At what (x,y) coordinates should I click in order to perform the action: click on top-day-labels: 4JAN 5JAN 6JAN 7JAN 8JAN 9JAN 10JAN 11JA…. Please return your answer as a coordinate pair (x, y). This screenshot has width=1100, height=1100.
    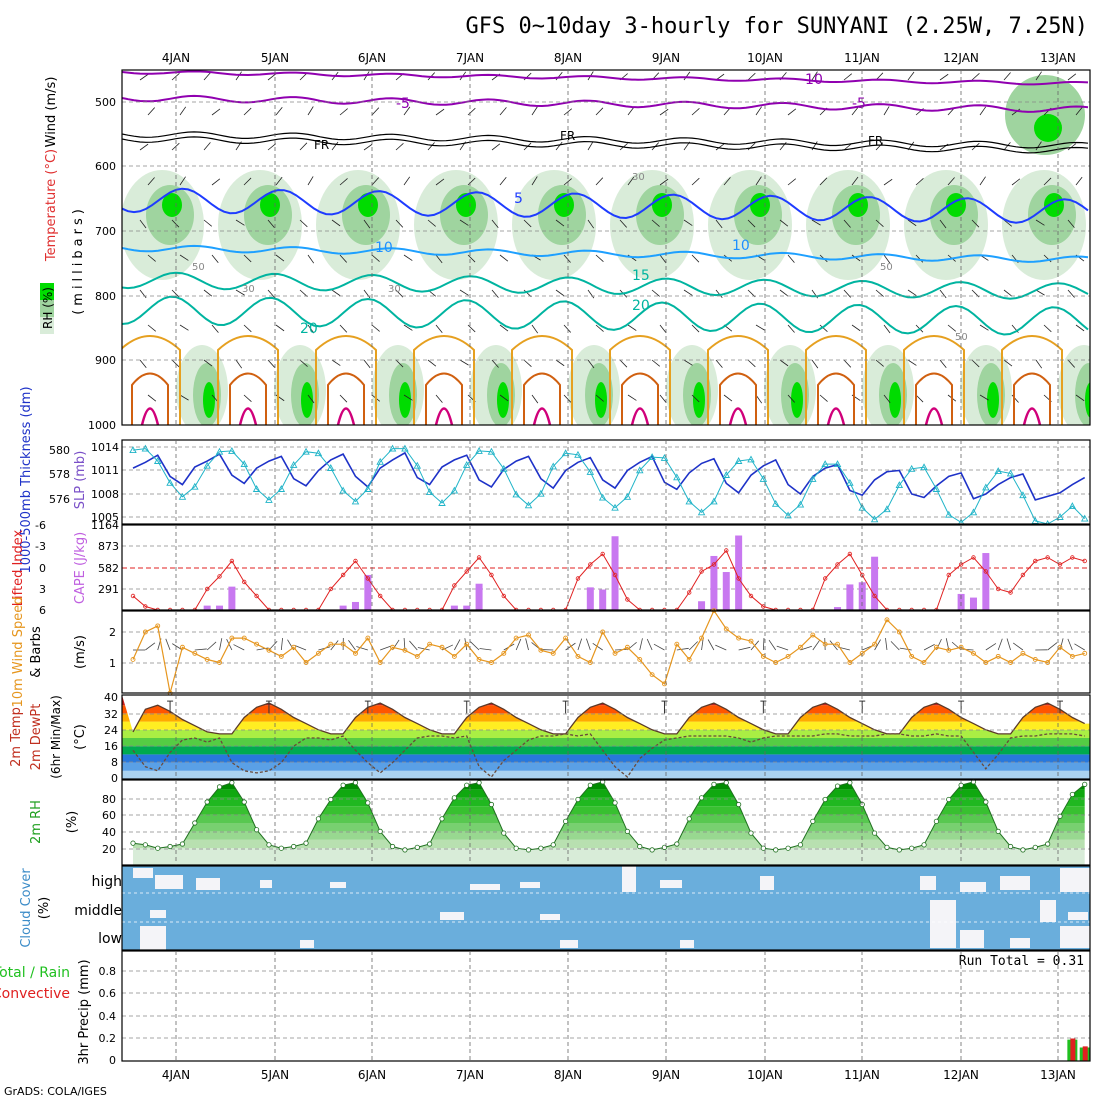
    Looking at the image, I should click on (619, 58).